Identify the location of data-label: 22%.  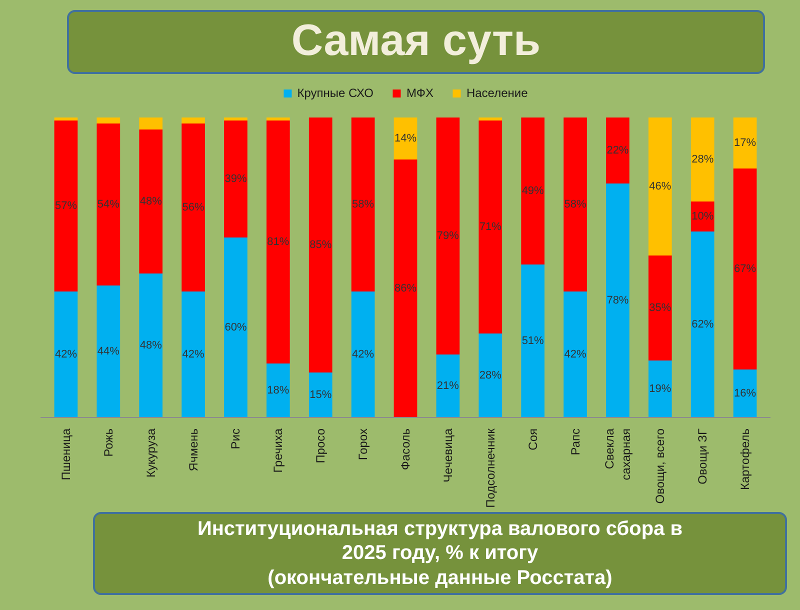
(617, 150).